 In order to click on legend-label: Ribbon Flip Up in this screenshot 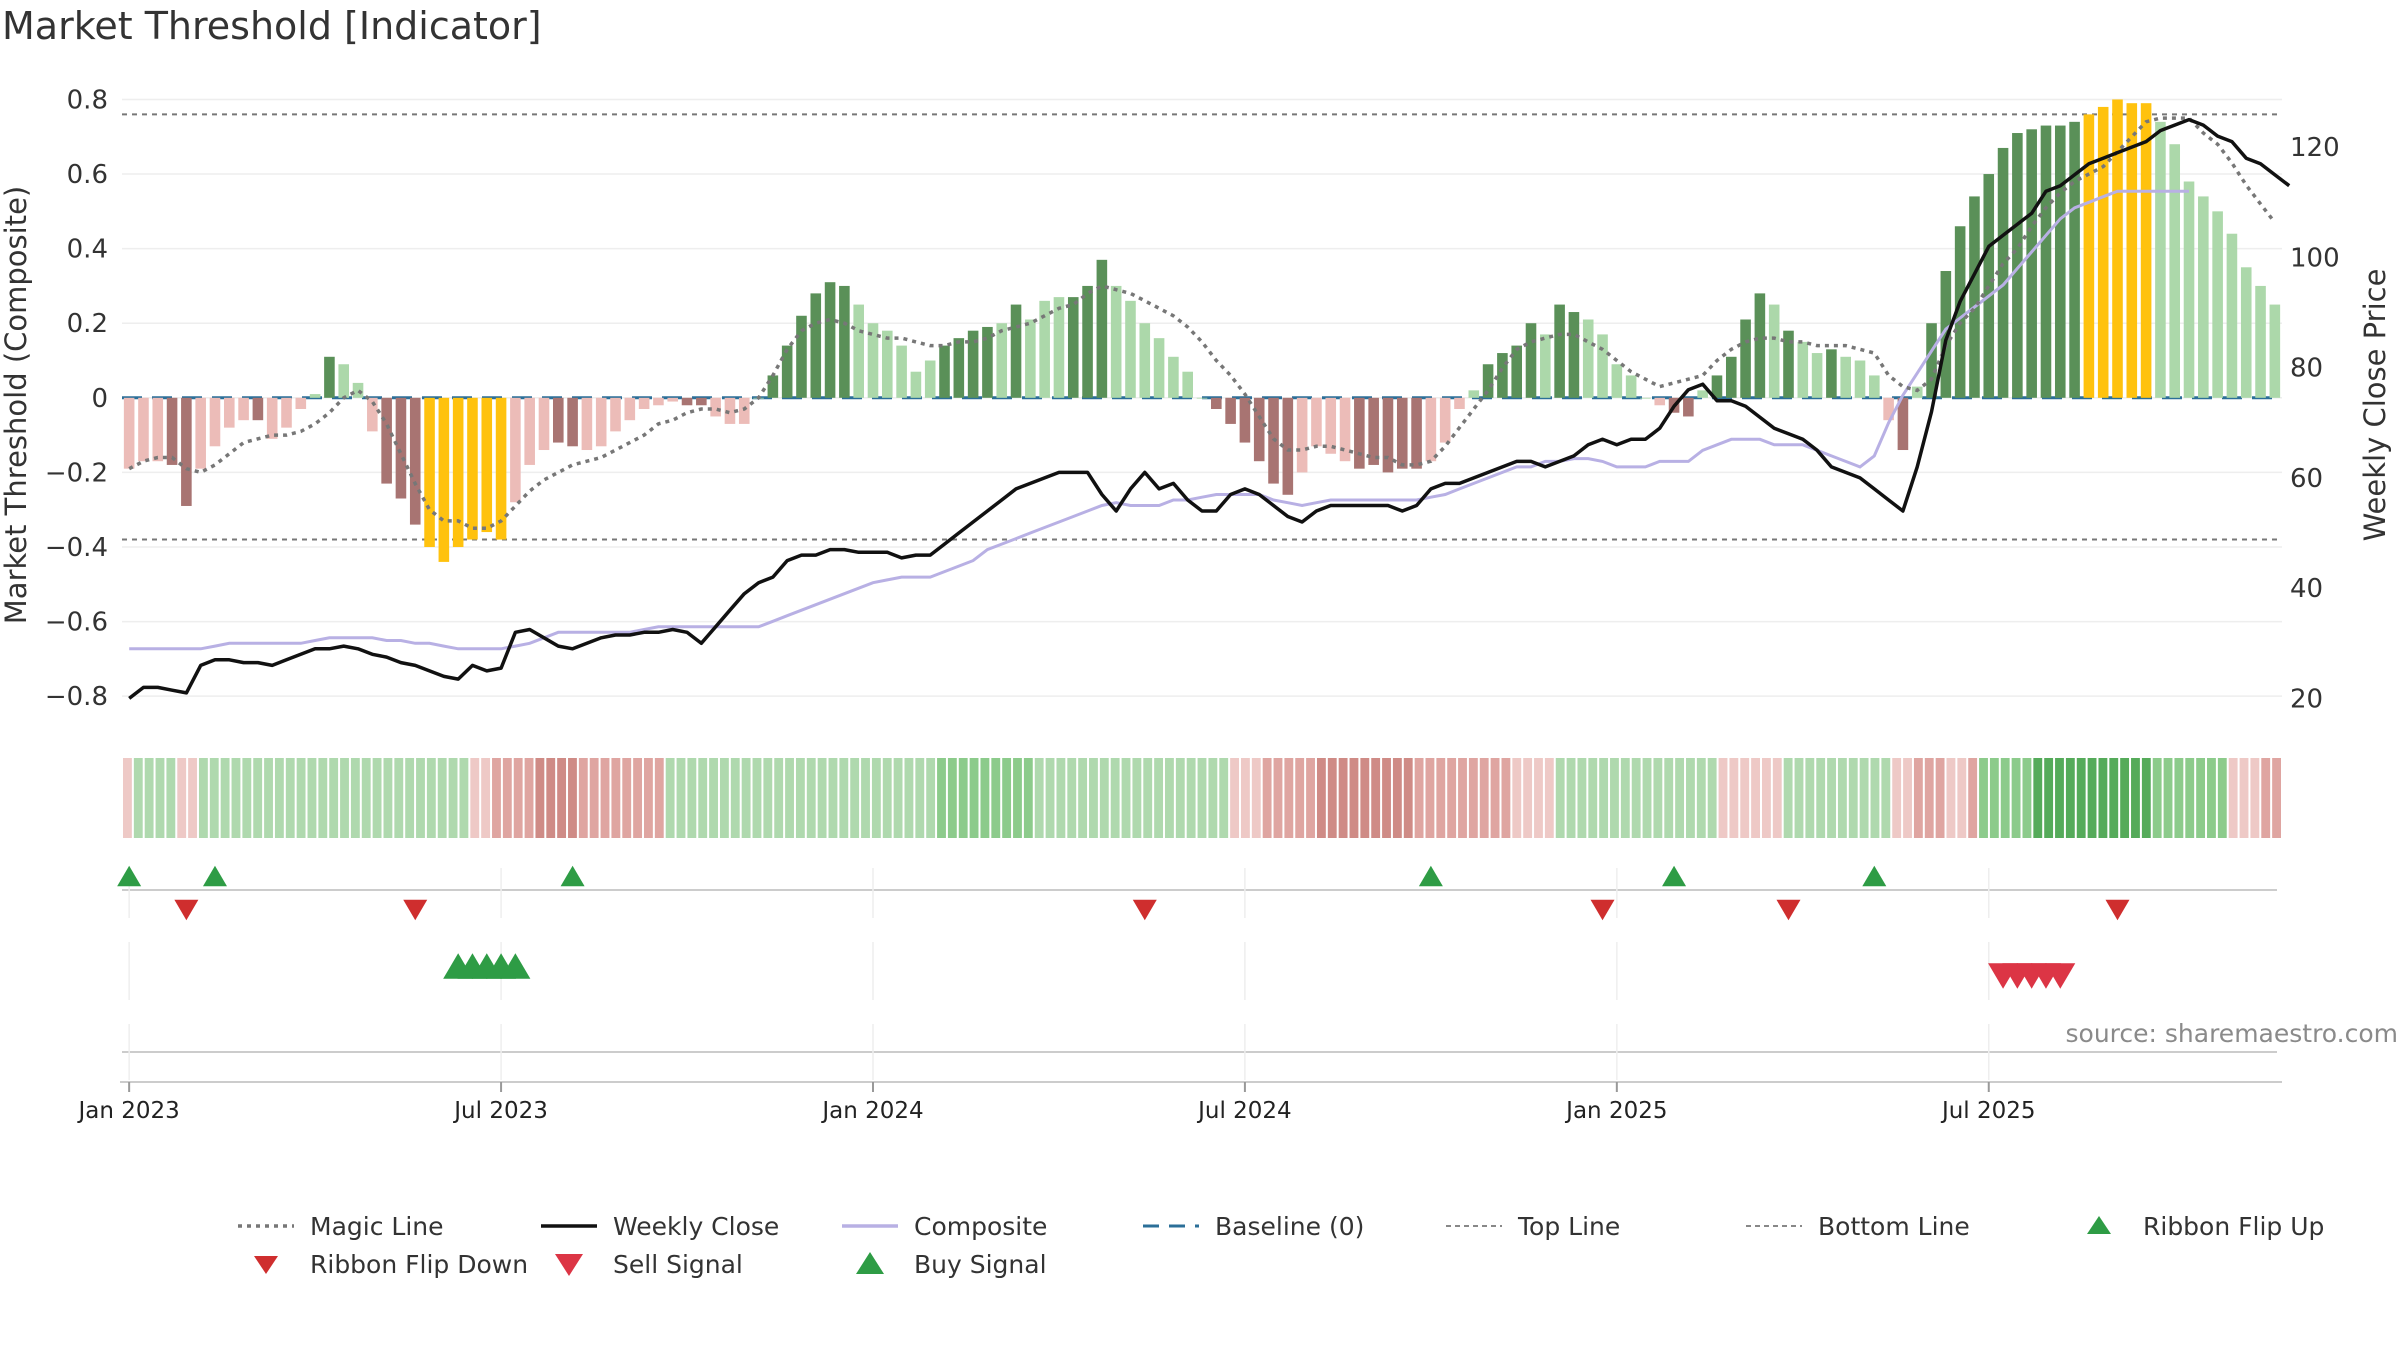, I will do `click(2233, 1226)`.